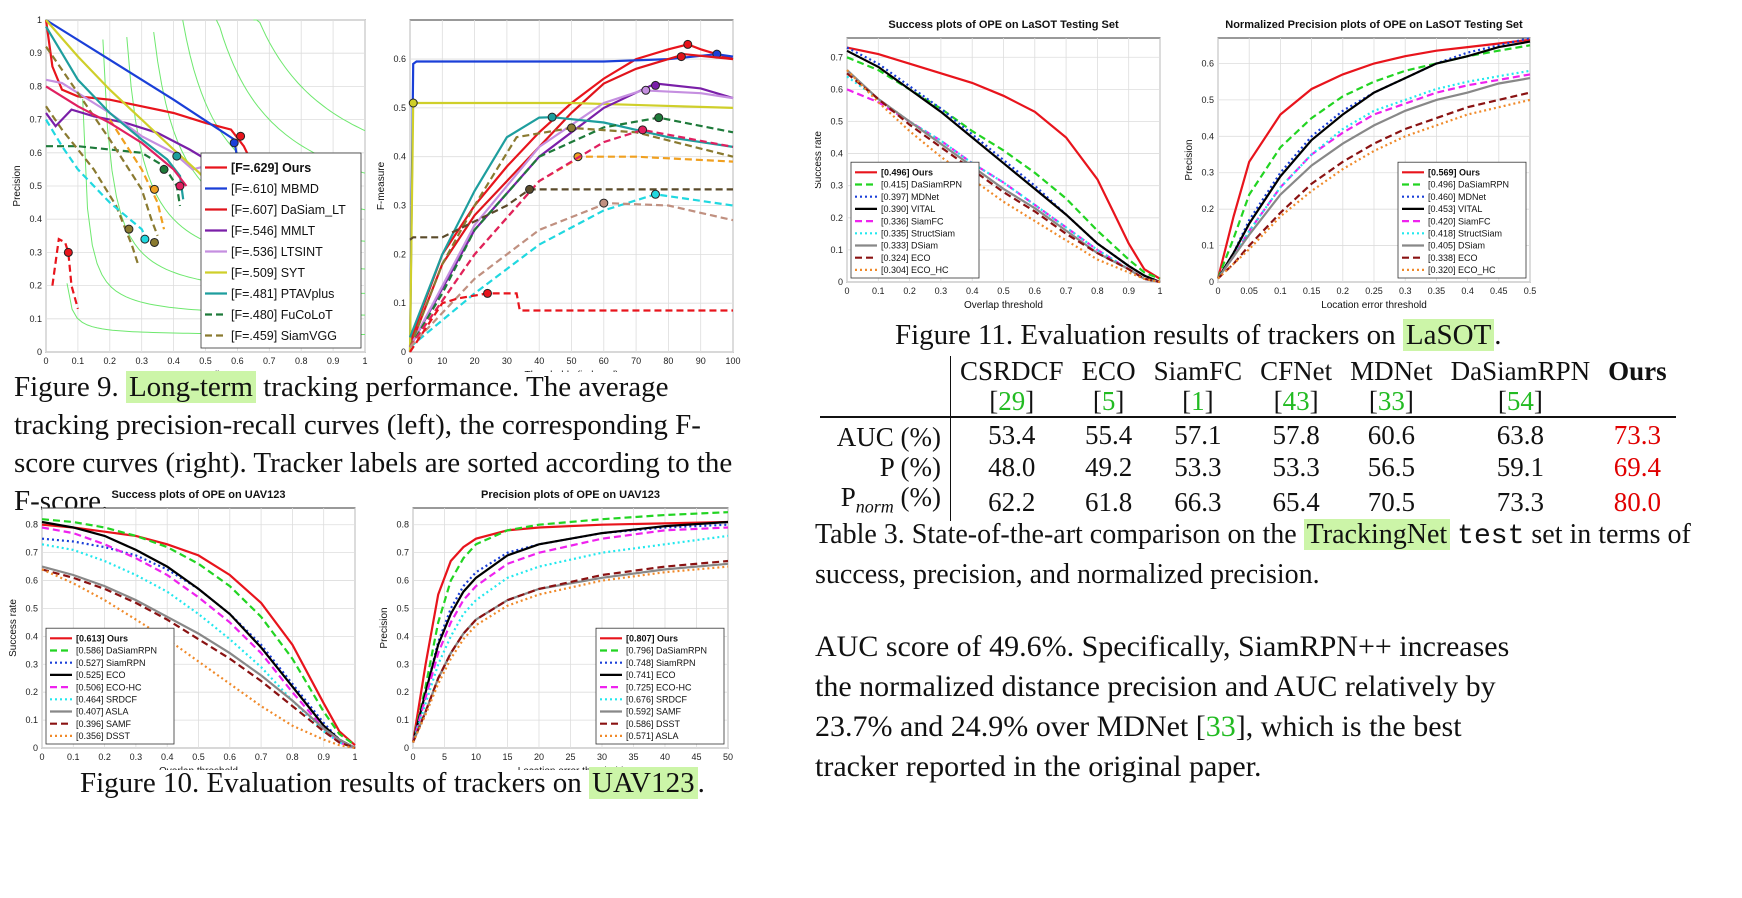 This screenshot has height=898, width=1742. Describe the element at coordinates (1520, 401) in the screenshot. I see `citation-link: 54` at that location.